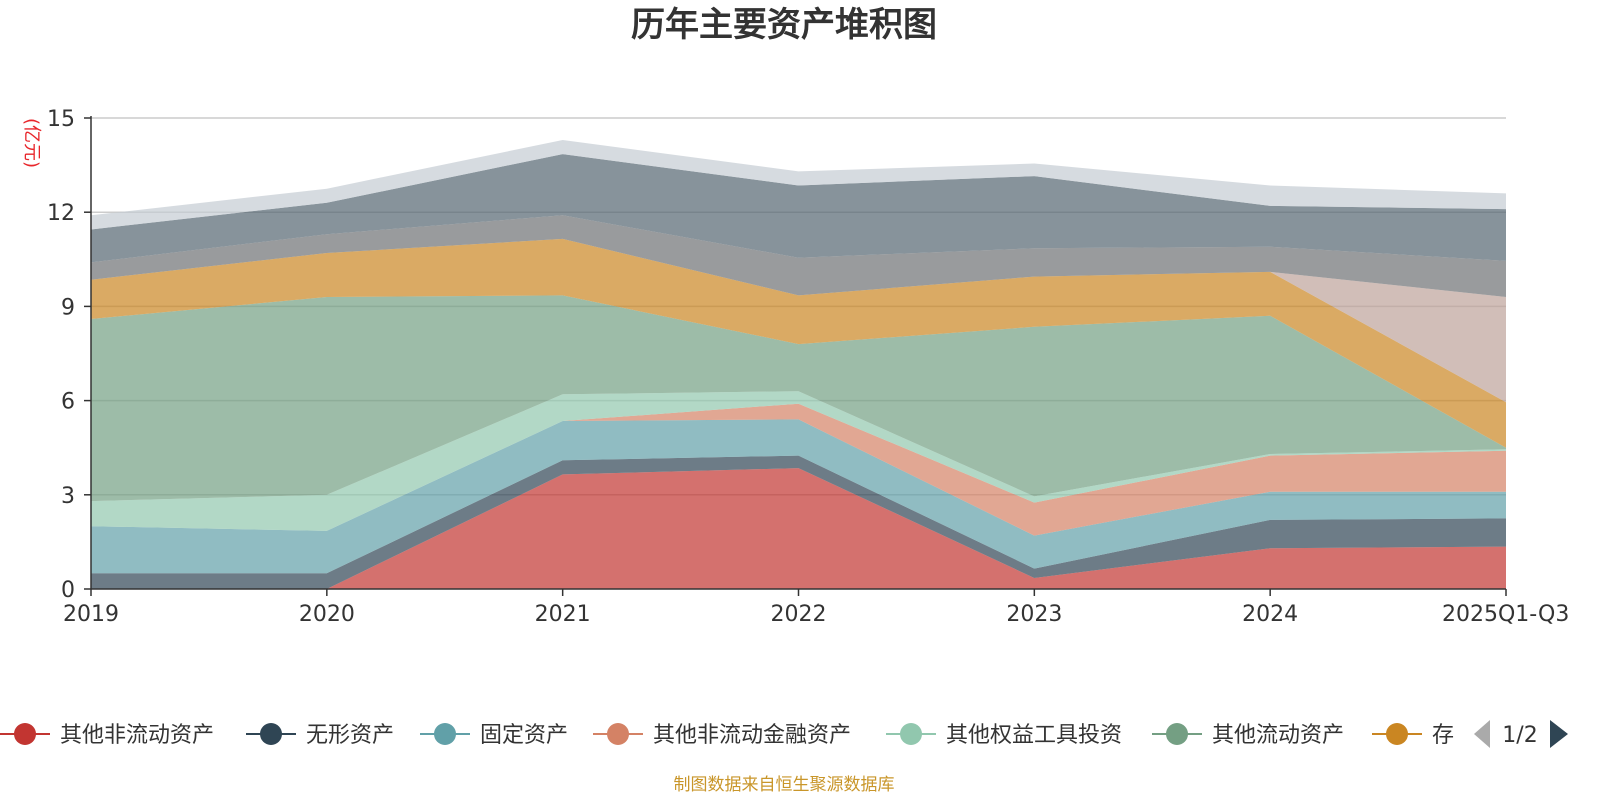  I want to click on legend-next-icon, so click(1559, 734).